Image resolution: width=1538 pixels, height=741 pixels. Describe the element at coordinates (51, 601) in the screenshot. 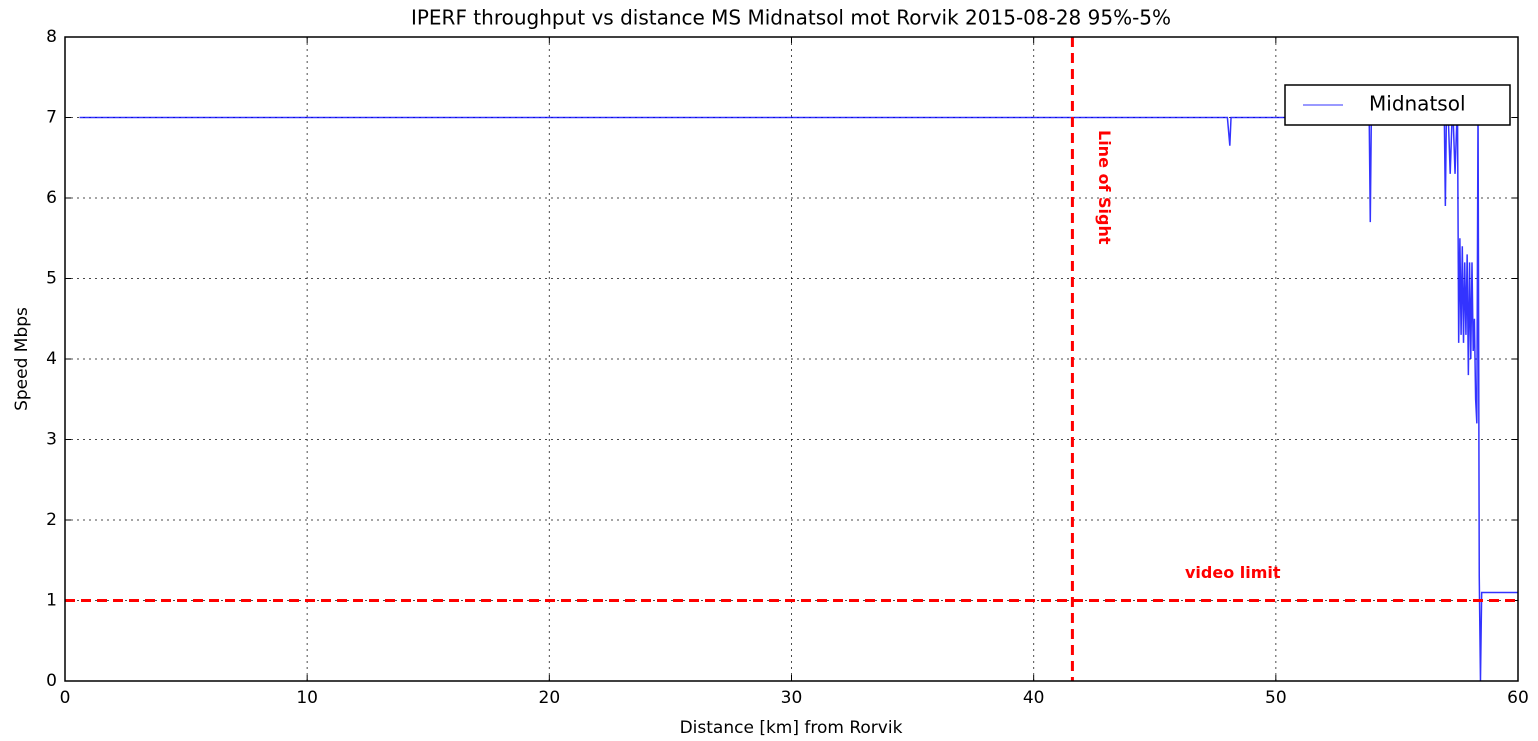

I see `y-tick-label: 1` at that location.